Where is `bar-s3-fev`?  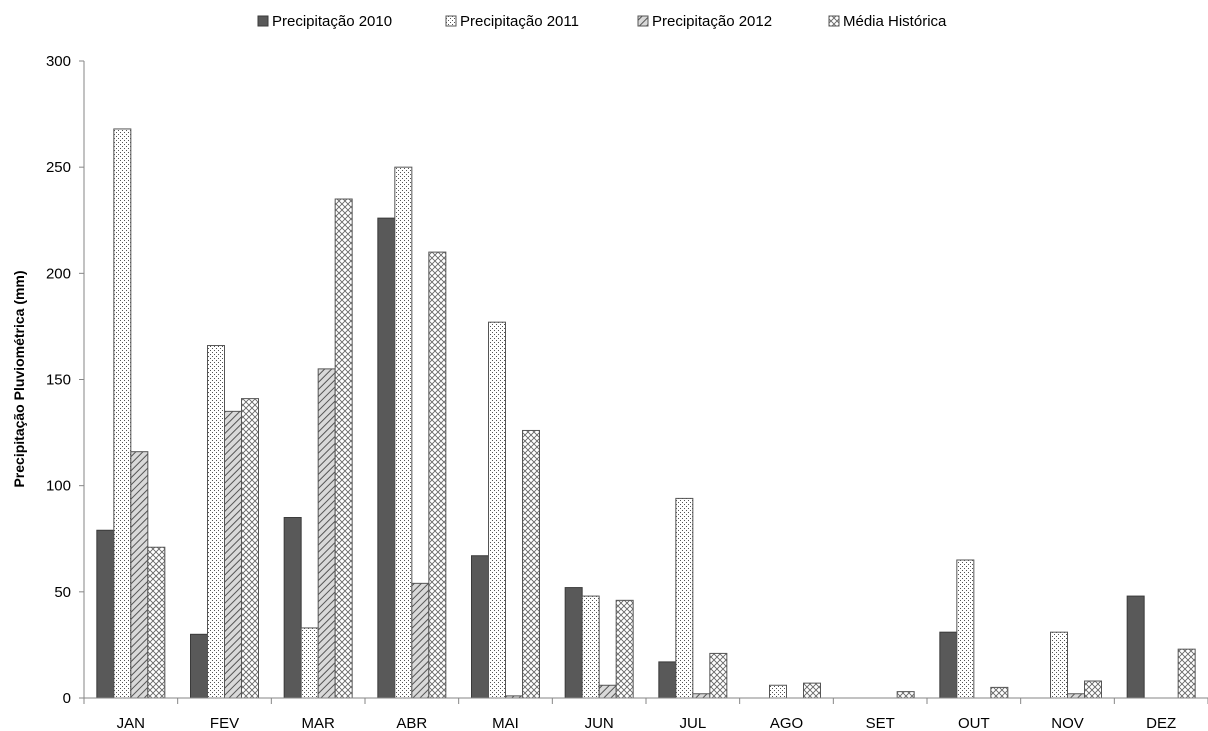
bar-s3-fev is located at coordinates (233, 554).